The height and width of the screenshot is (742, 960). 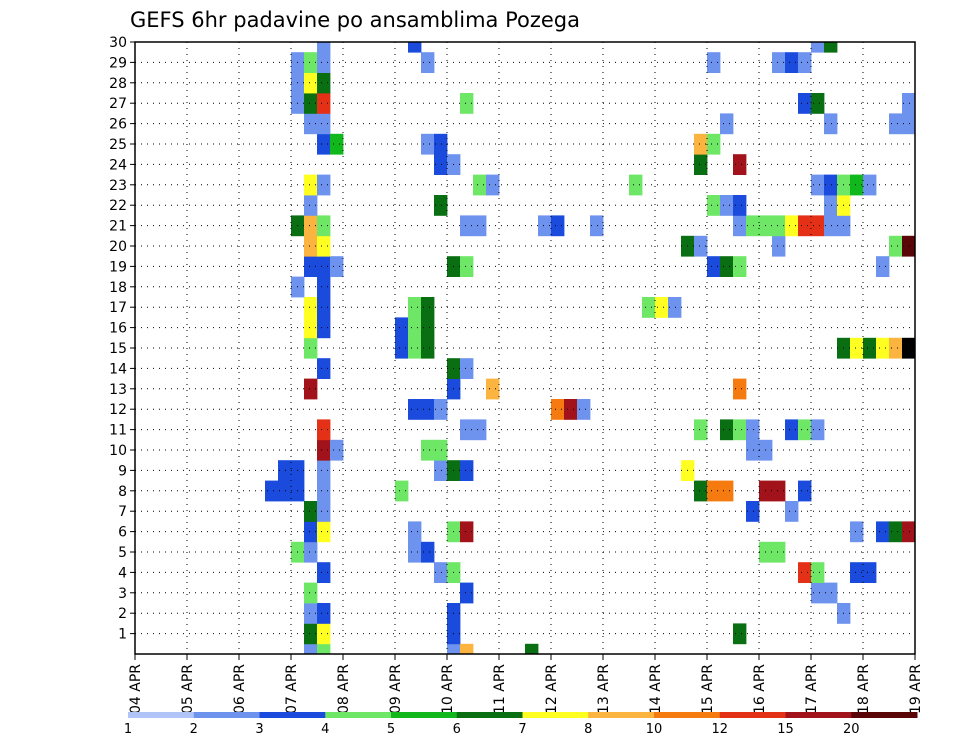 I want to click on colorbar-label: 5, so click(x=391, y=729).